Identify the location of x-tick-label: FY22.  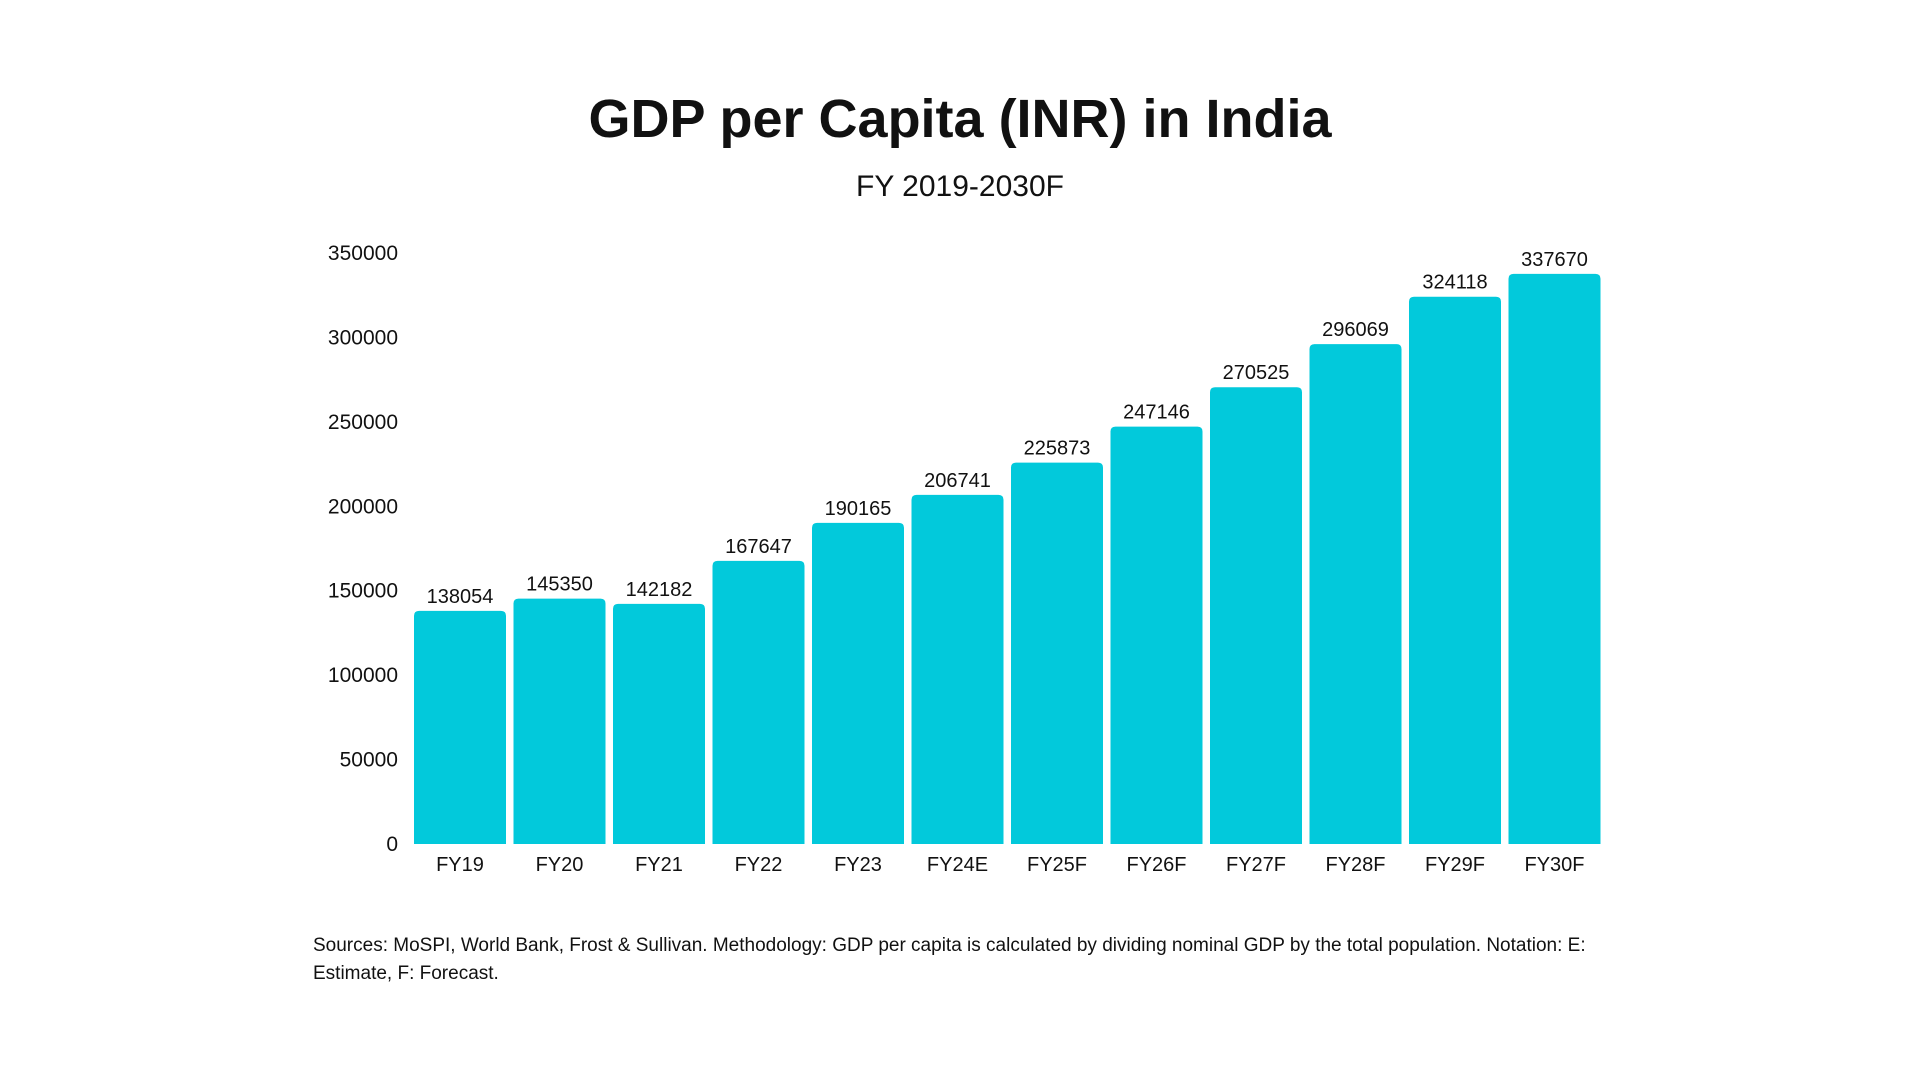
(759, 865).